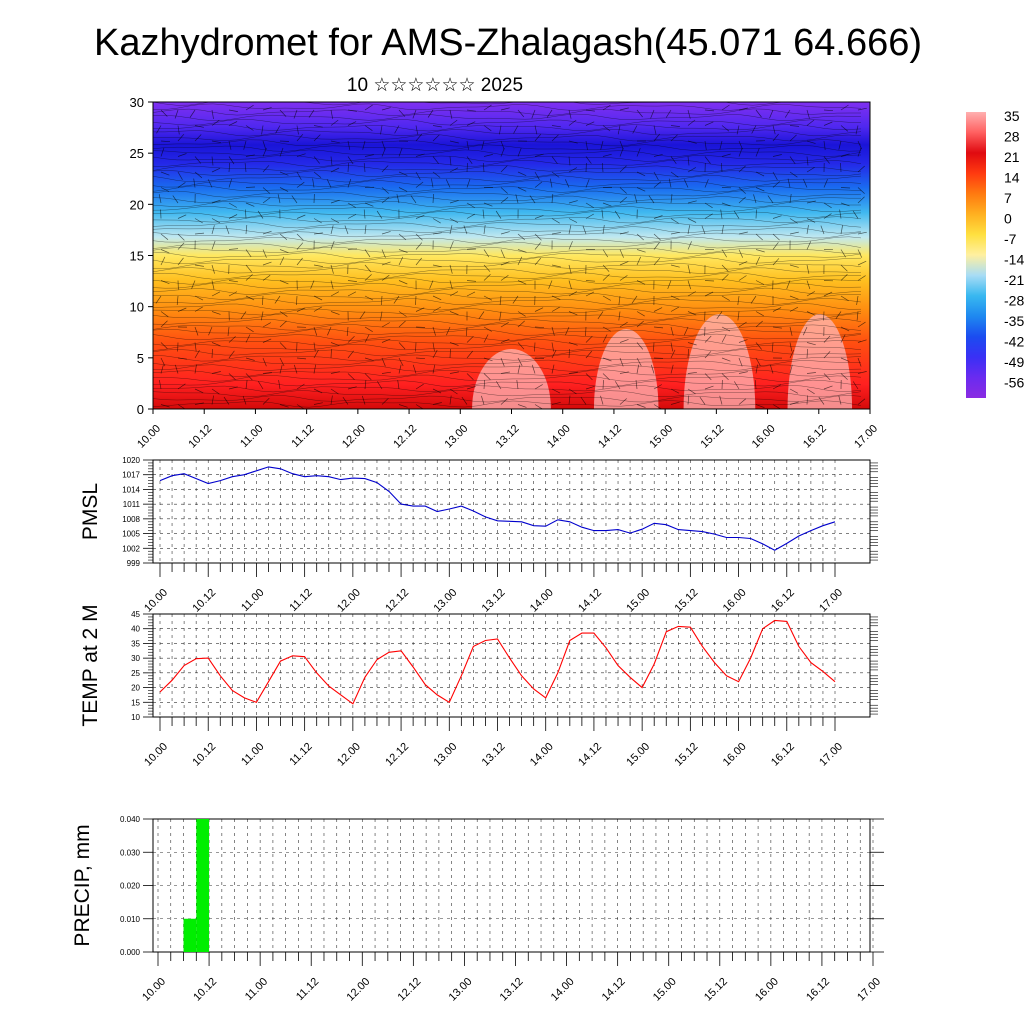  I want to click on chart-subtitle: 10 ☆☆☆☆☆☆ 2025, so click(435, 85).